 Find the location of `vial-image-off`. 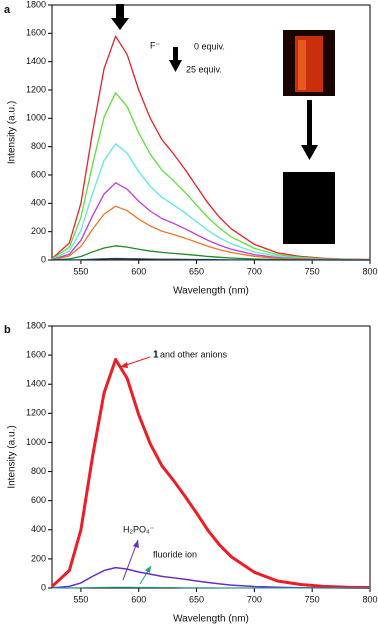

vial-image-off is located at coordinates (309, 208).